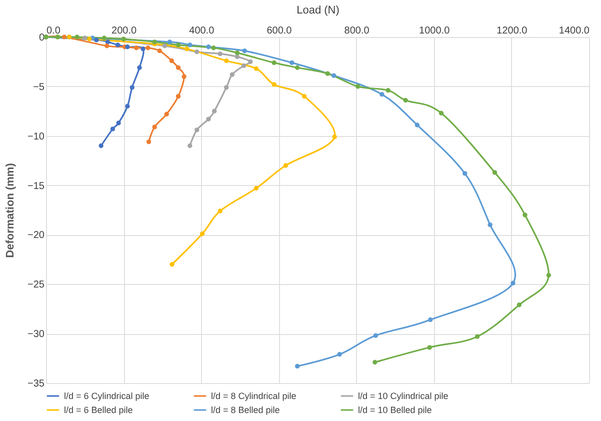 The width and height of the screenshot is (601, 421). What do you see at coordinates (318, 10) in the screenshot?
I see `x-axis-title: Load (N)` at bounding box center [318, 10].